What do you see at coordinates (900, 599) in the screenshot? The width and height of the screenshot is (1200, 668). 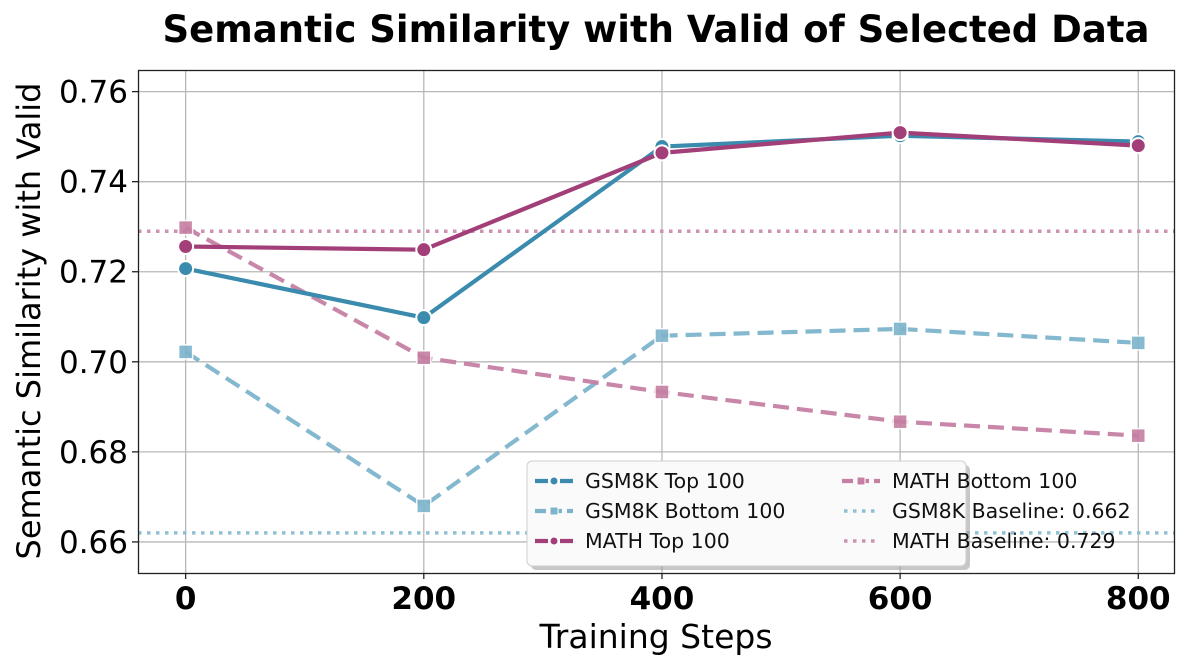 I see `x-tick-label: 600` at bounding box center [900, 599].